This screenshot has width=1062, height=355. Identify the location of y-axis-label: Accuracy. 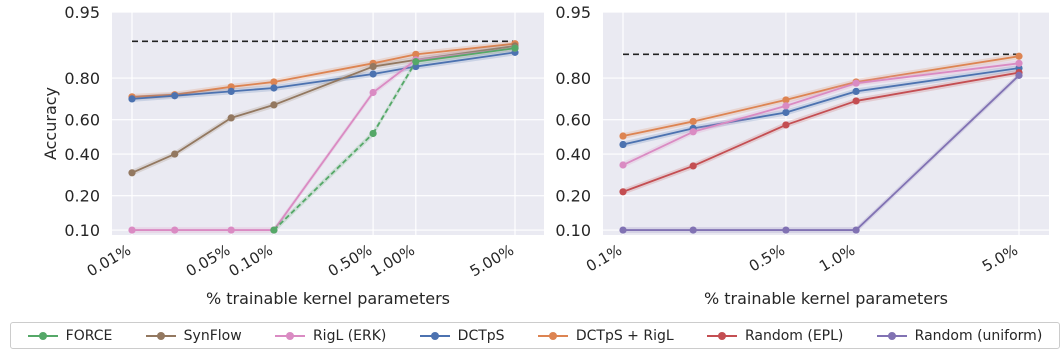
(50, 123).